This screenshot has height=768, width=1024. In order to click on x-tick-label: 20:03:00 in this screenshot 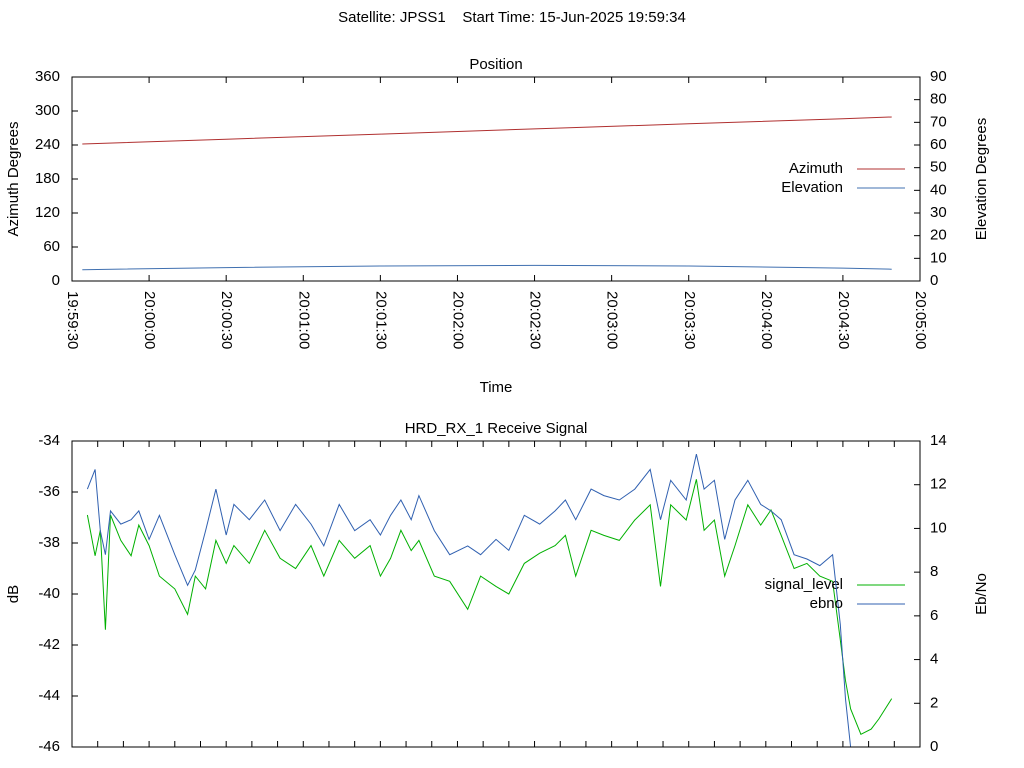, I will do `click(612, 320)`.